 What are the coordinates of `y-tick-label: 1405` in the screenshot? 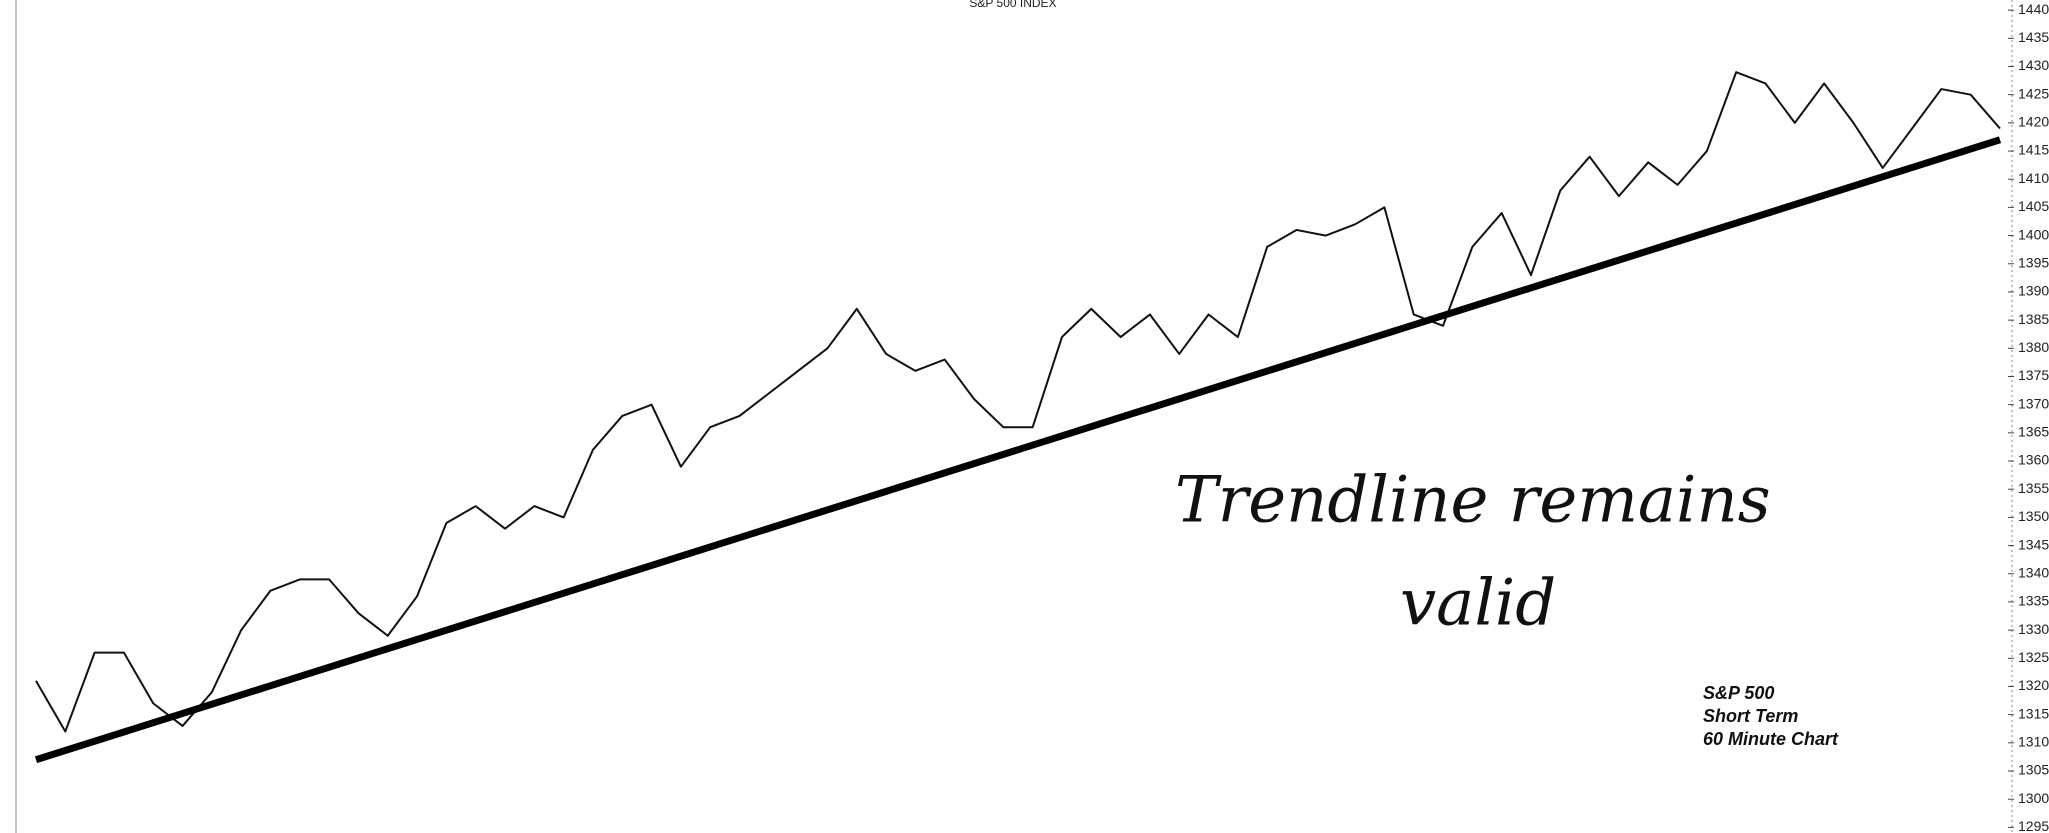 It's located at (2033, 206).